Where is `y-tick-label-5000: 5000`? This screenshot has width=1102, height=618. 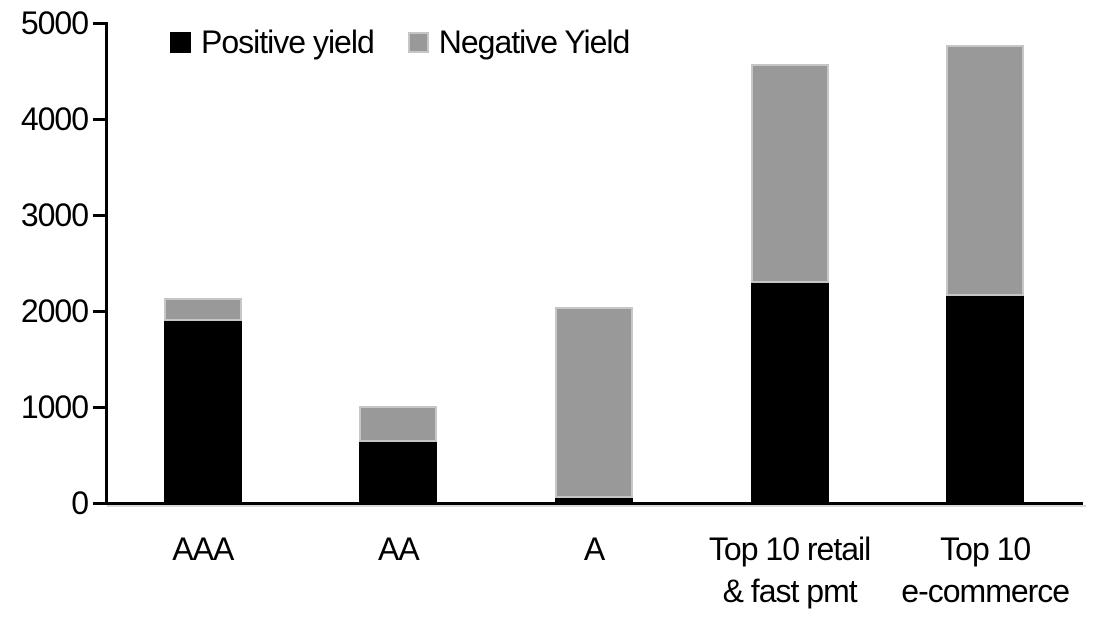
y-tick-label-5000: 5000 is located at coordinates (54, 23).